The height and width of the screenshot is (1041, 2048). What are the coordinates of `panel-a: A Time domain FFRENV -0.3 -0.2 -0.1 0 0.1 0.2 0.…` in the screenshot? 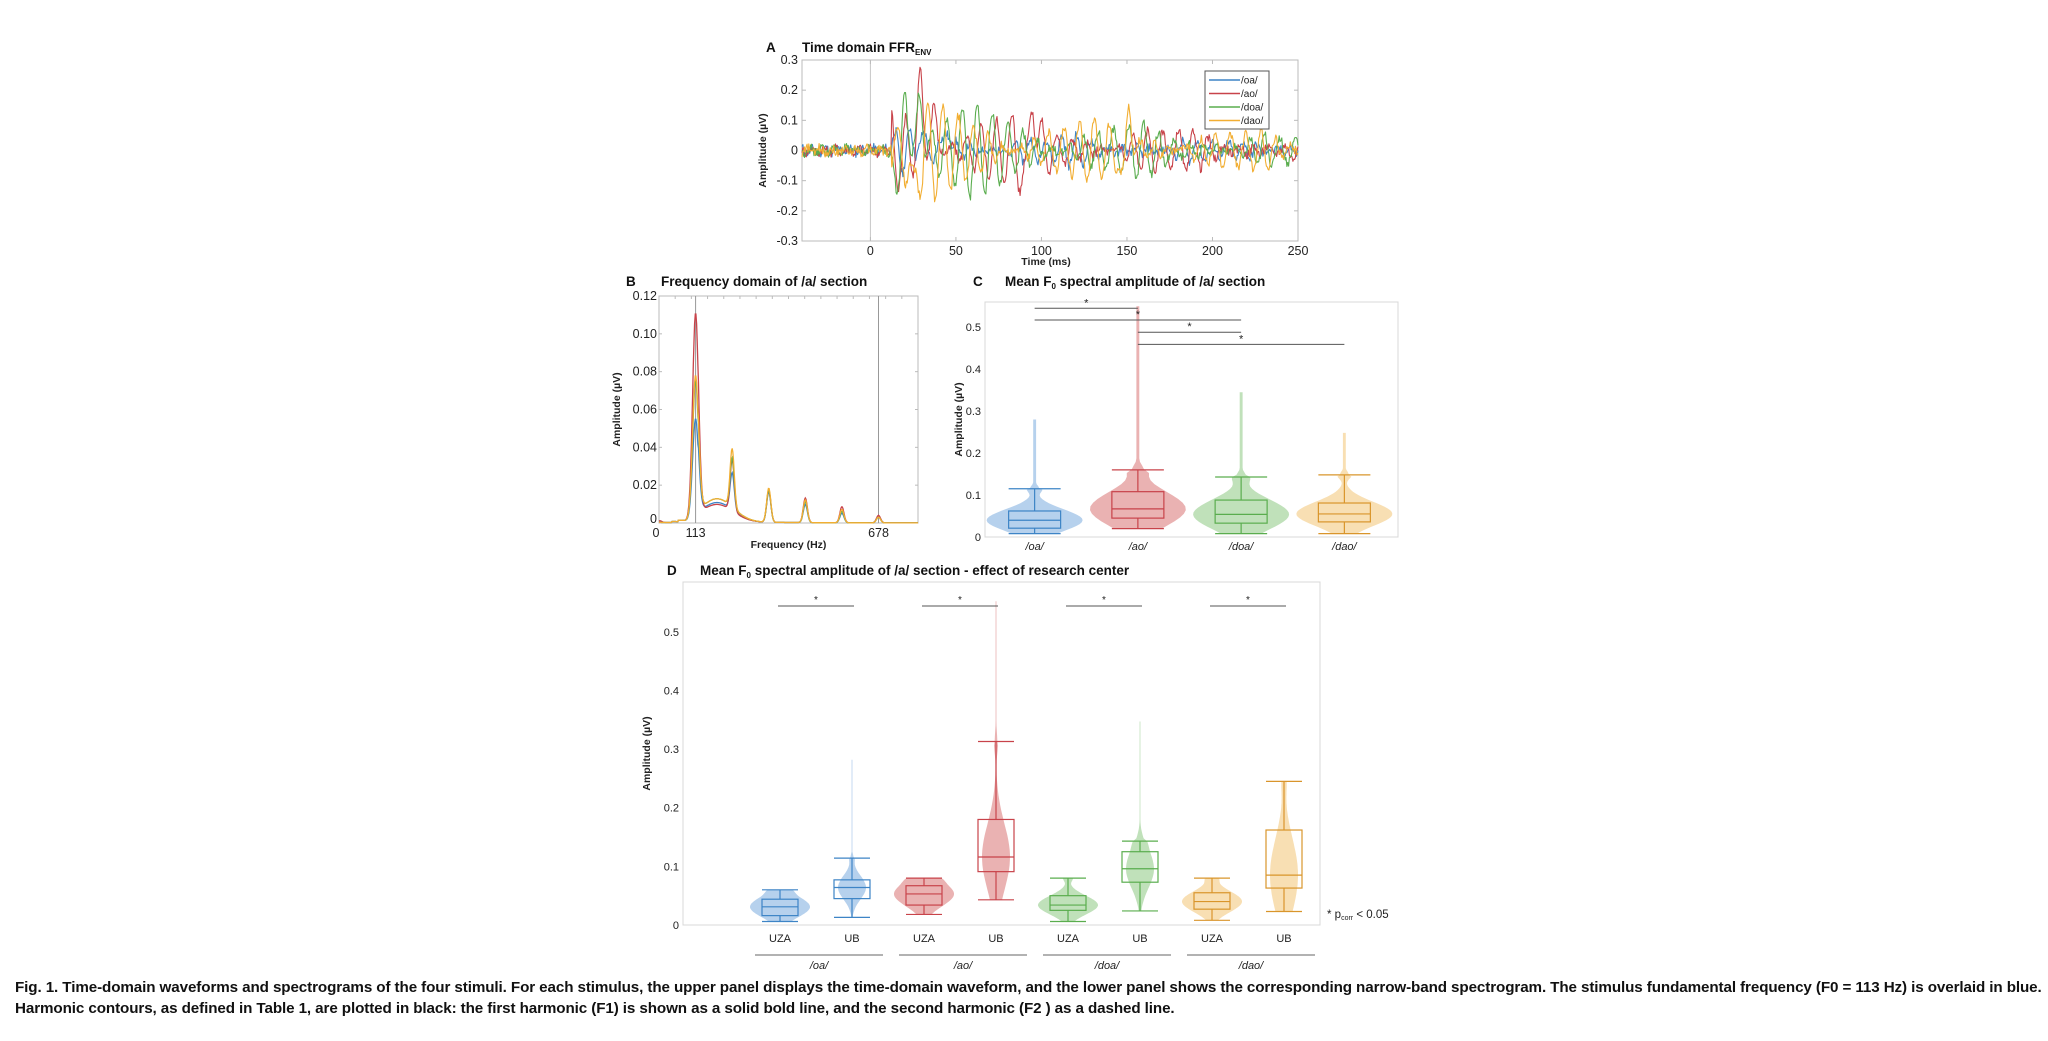 It's located at (1032, 154).